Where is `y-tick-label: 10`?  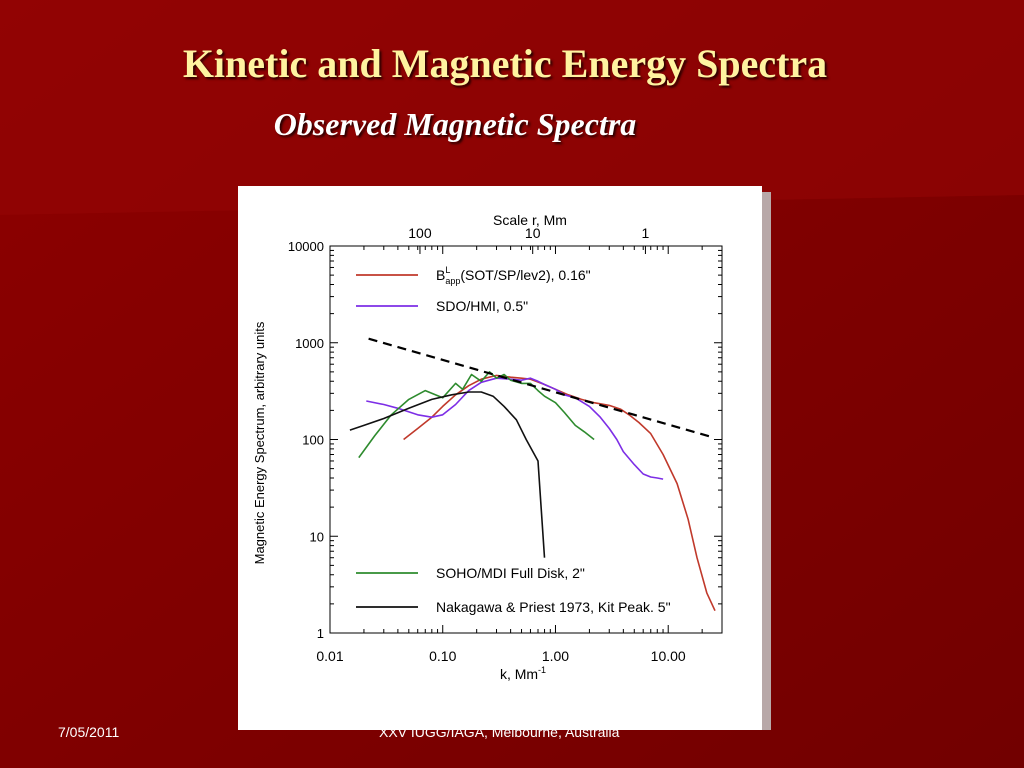
y-tick-label: 10 is located at coordinates (317, 536).